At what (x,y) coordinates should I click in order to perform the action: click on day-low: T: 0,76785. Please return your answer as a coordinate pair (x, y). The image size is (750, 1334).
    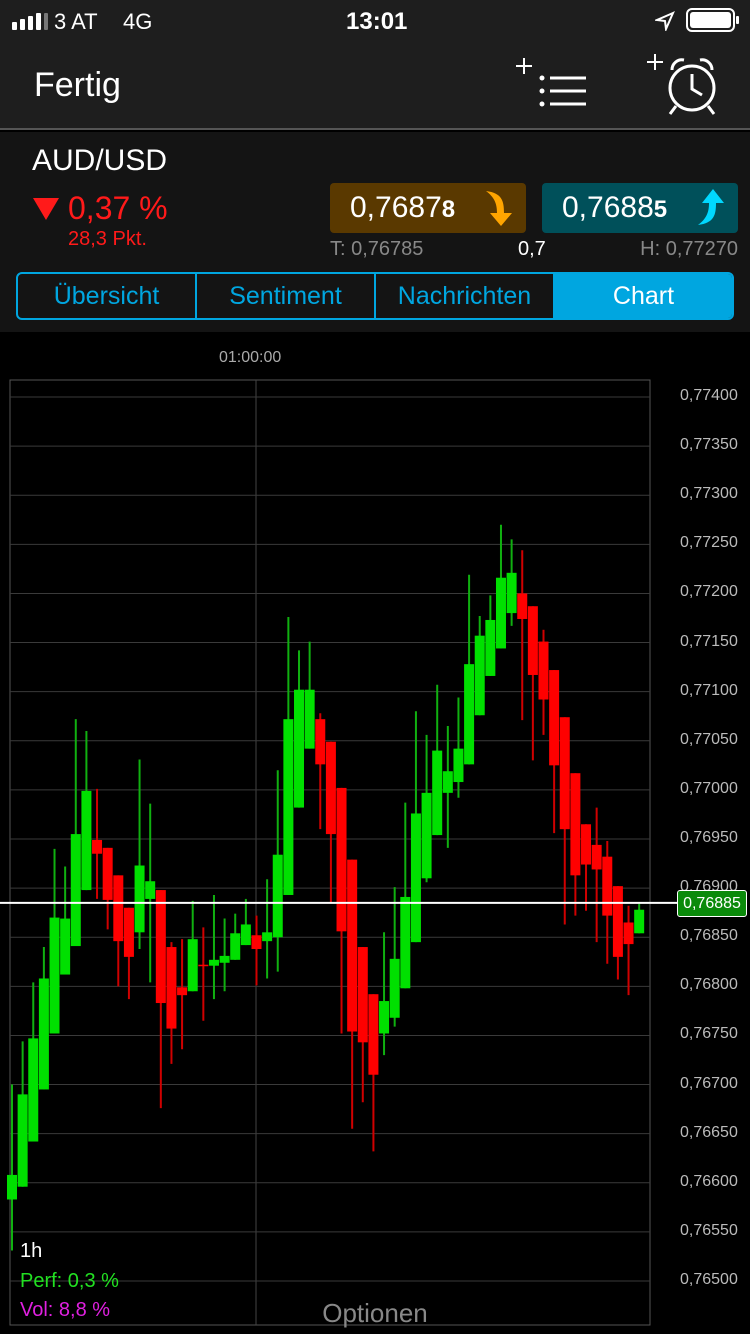
    Looking at the image, I should click on (377, 249).